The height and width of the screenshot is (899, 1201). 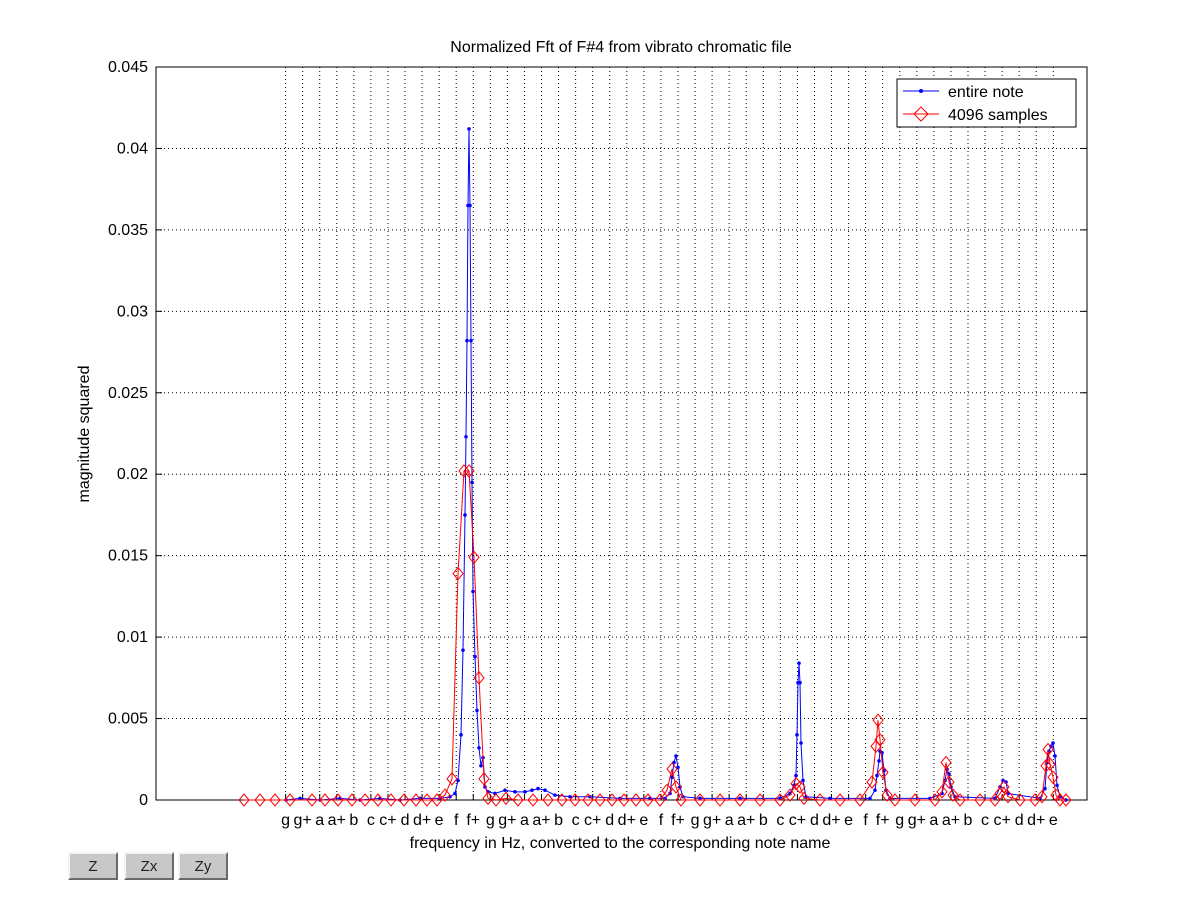 What do you see at coordinates (921, 91) in the screenshot?
I see `legend-marker-entire-note` at bounding box center [921, 91].